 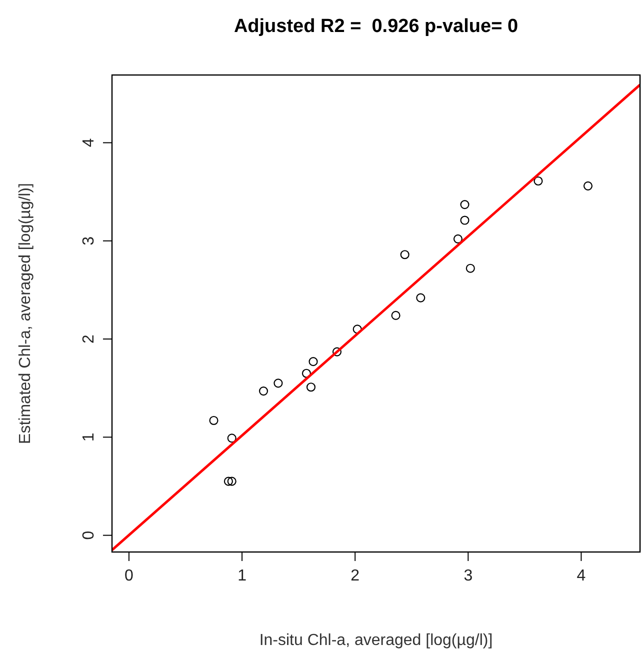 I want to click on x-tick-label: 1, so click(x=242, y=575).